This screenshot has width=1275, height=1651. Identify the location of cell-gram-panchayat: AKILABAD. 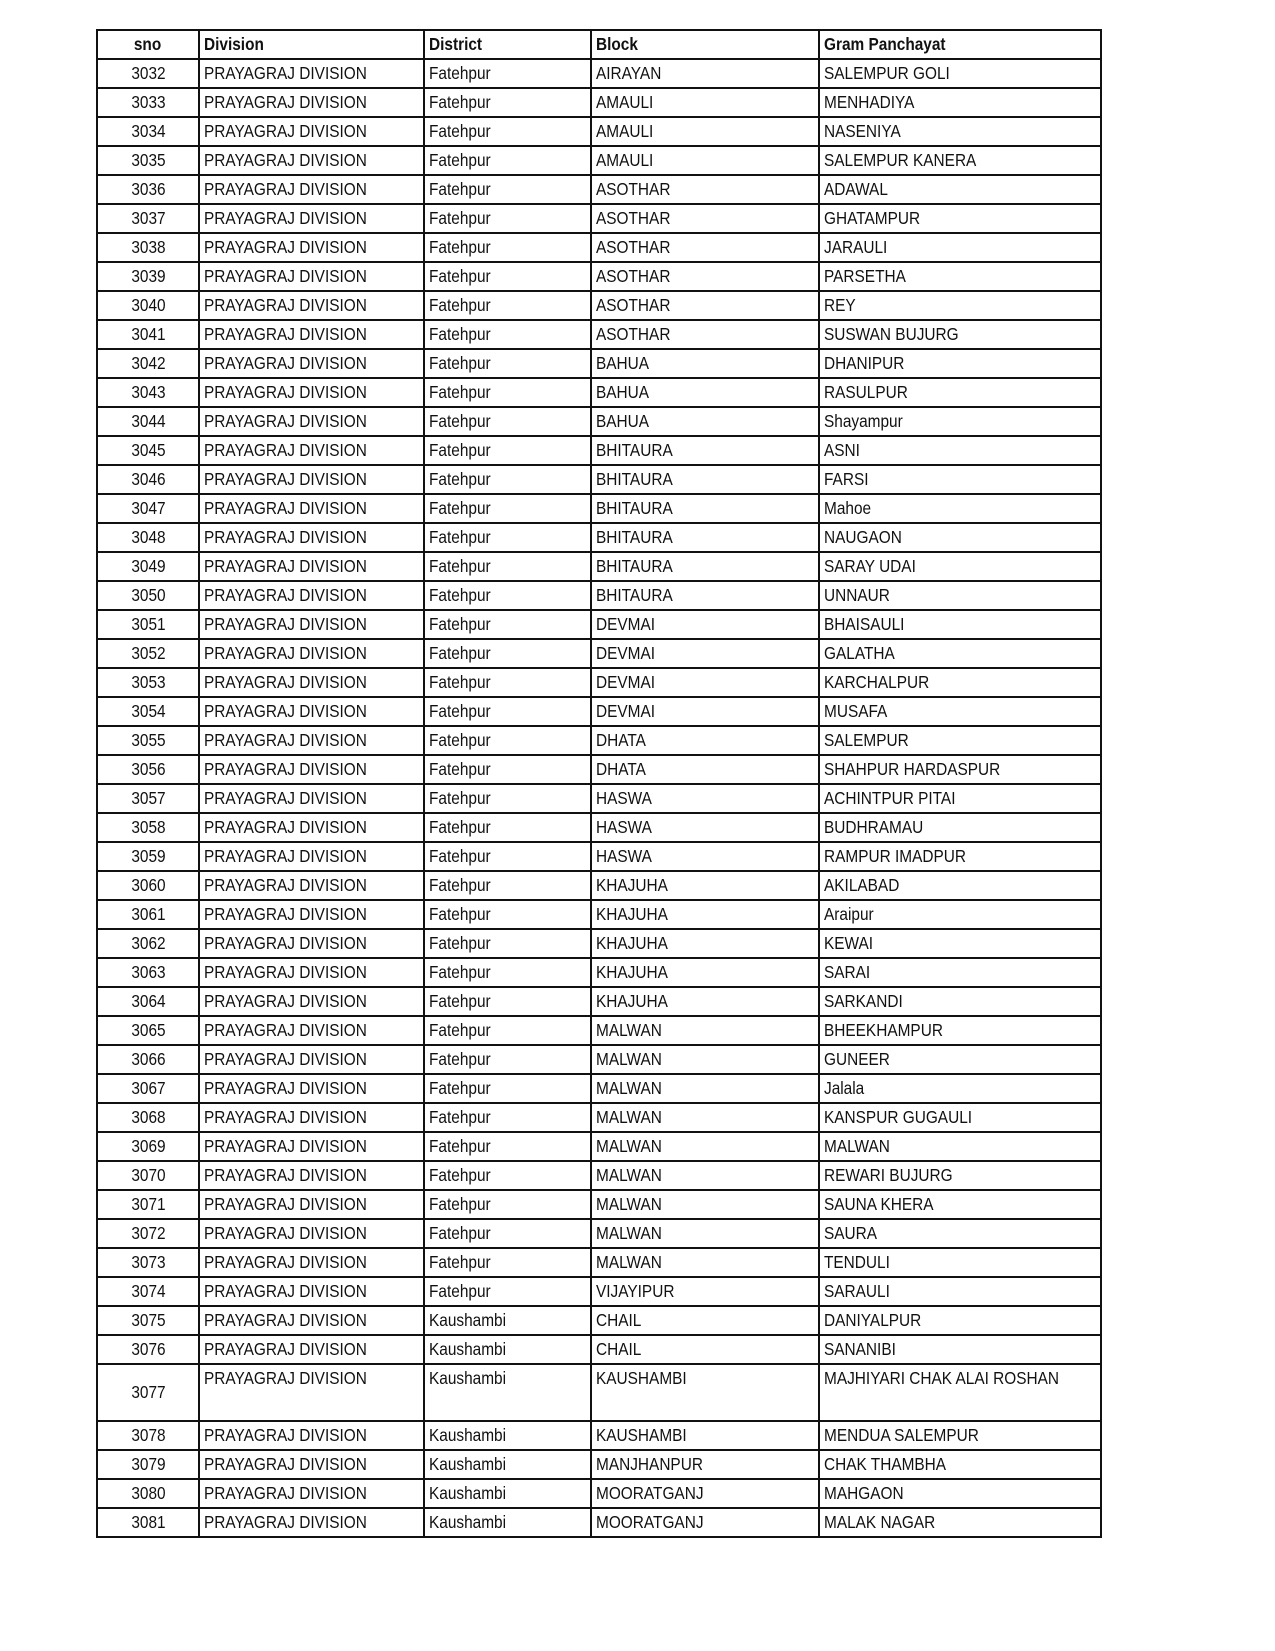
(960, 885).